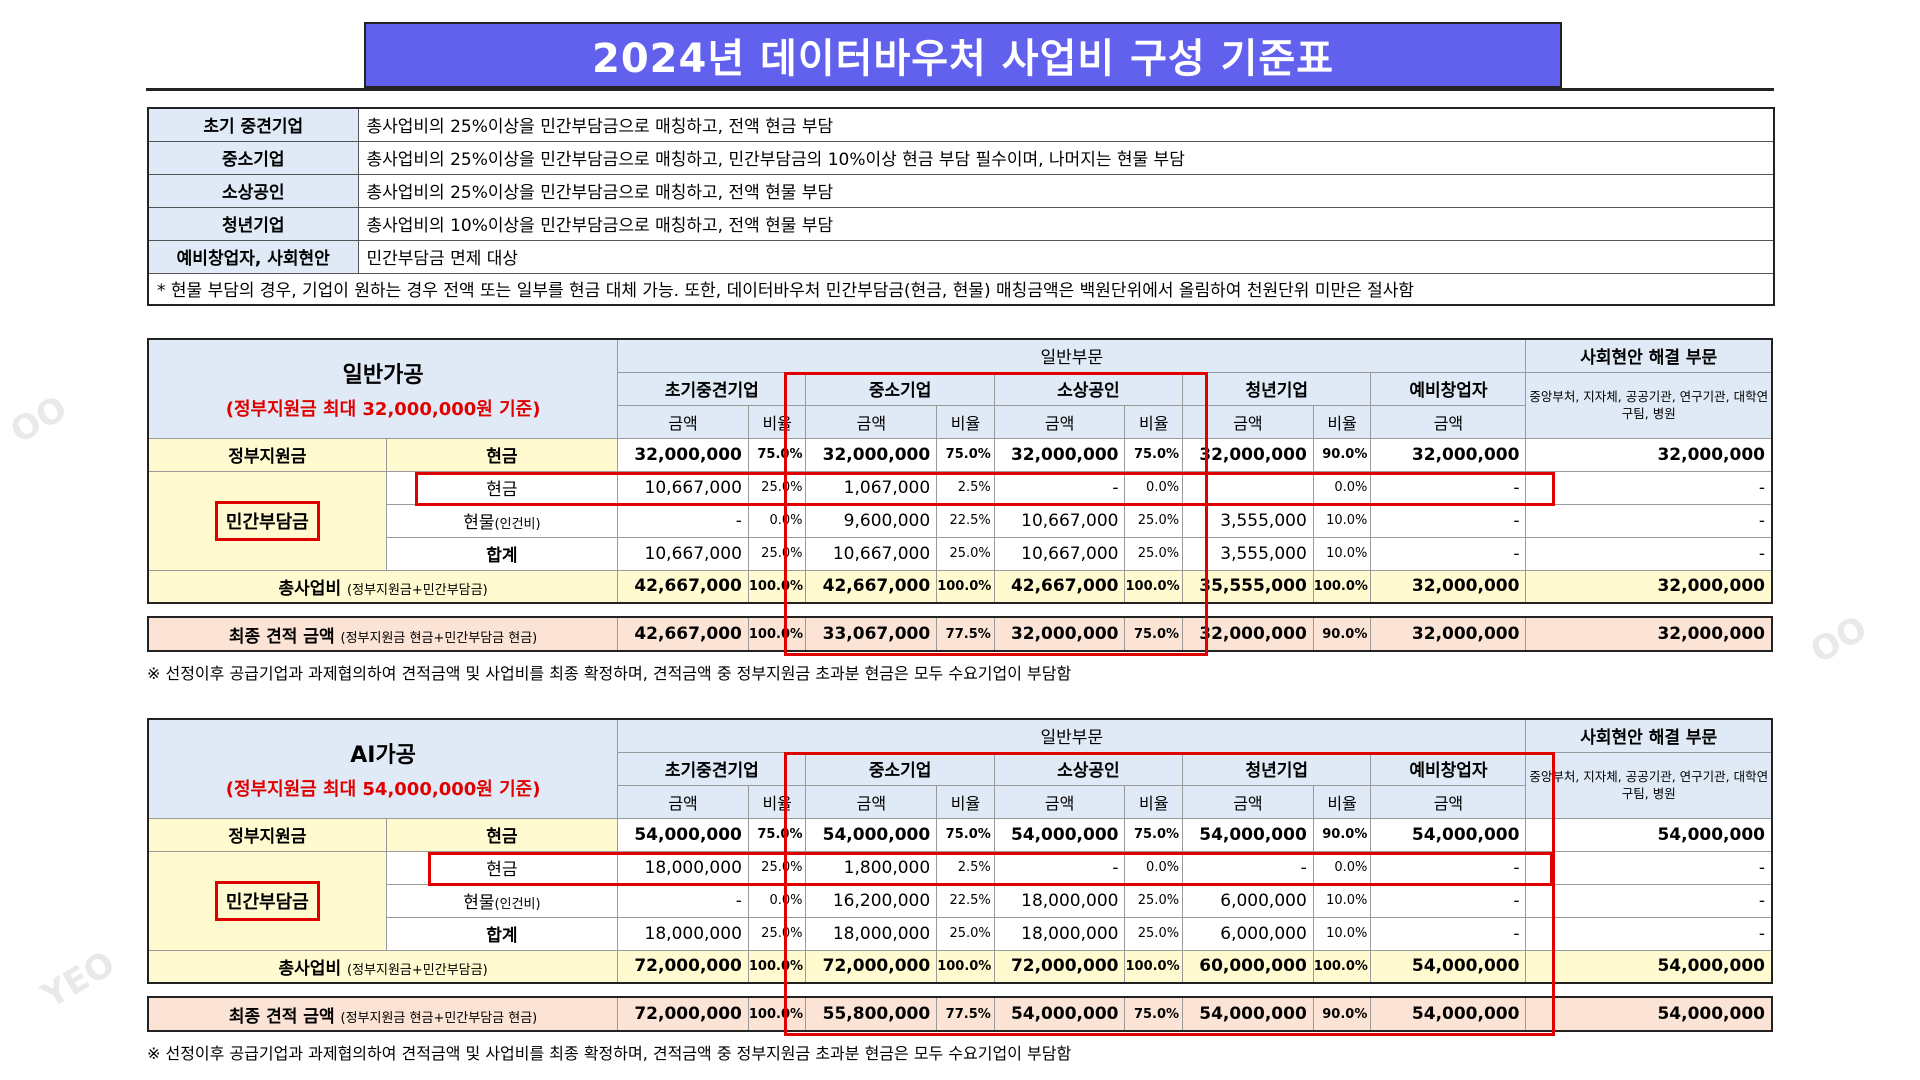  Describe the element at coordinates (712, 768) in the screenshot. I see `group-header: 초기중견기업` at that location.